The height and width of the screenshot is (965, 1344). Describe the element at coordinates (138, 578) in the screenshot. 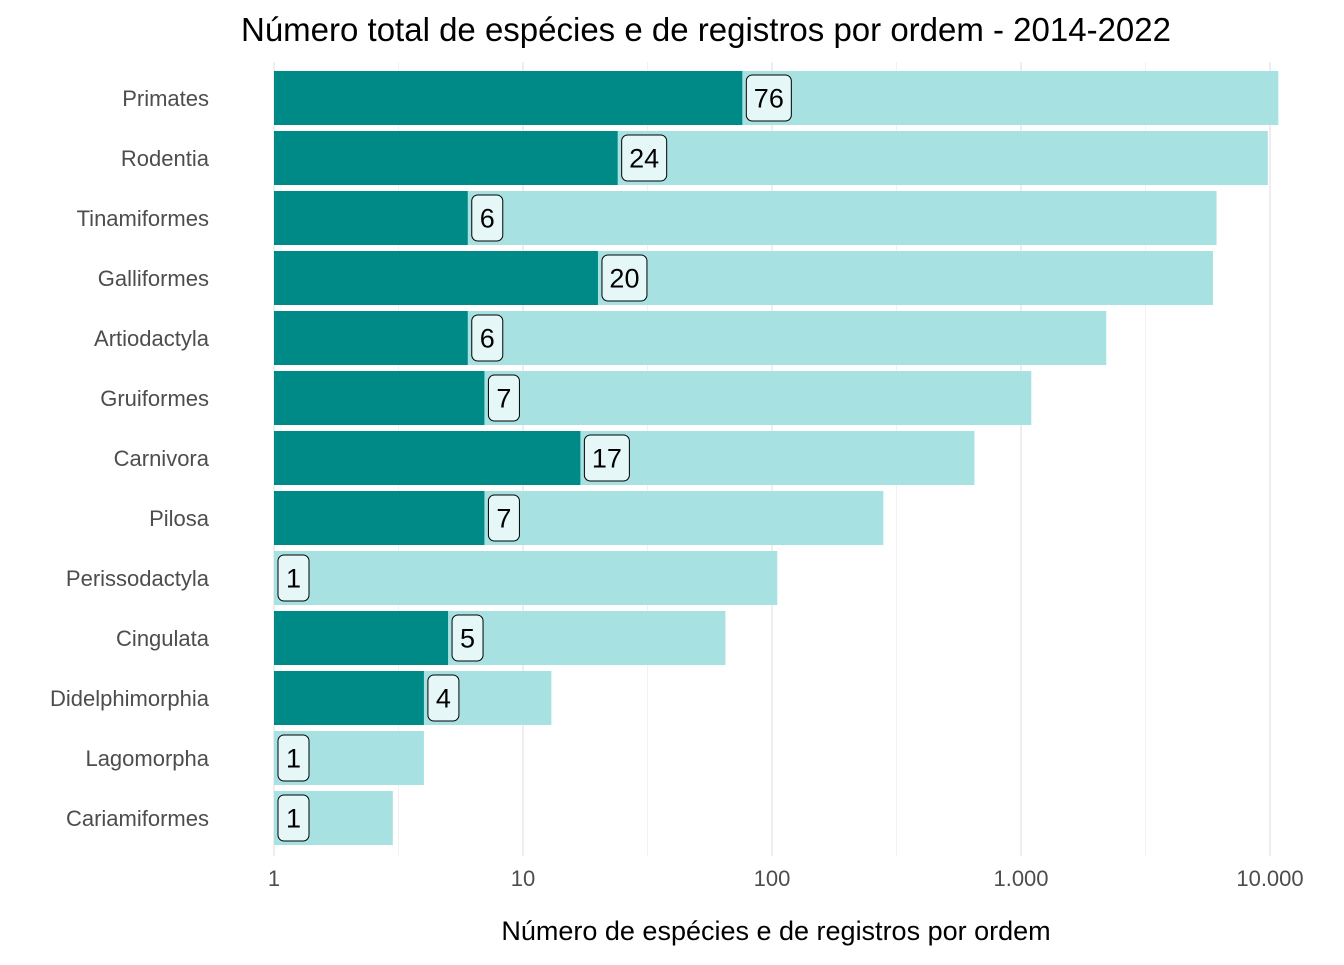

I see `y-category-label: Perissodactyla` at that location.